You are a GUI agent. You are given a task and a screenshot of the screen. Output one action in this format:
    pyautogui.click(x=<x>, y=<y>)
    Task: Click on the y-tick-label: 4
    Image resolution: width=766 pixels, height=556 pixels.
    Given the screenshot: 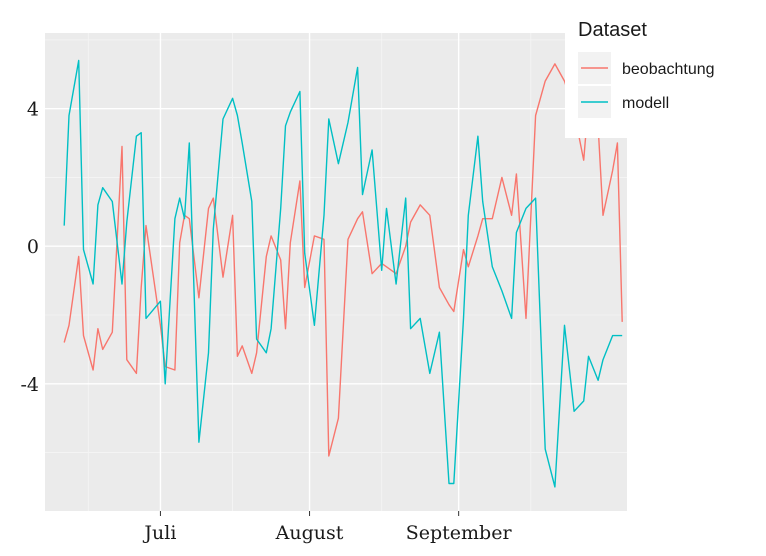 What is the action you would take?
    pyautogui.click(x=33, y=110)
    